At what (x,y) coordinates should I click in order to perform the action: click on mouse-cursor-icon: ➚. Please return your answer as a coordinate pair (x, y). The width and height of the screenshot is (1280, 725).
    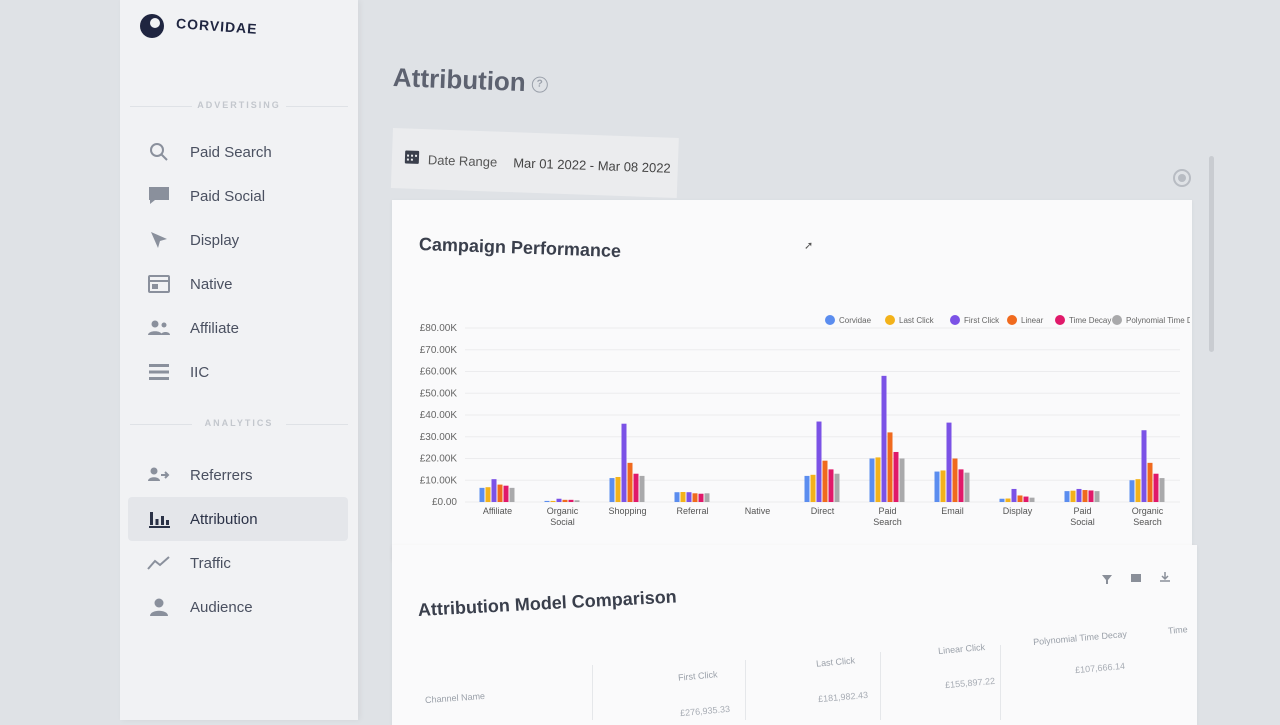
    Looking at the image, I should click on (809, 246).